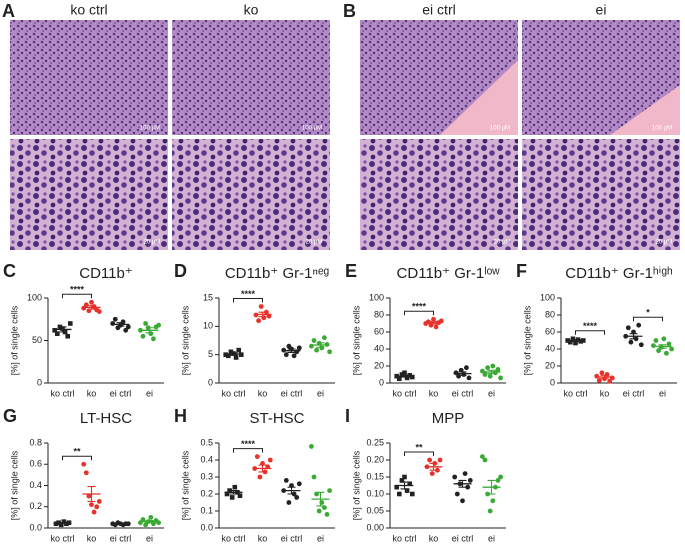 The image size is (685, 559). I want to click on y-tick-label: 0.0, so click(206, 527).